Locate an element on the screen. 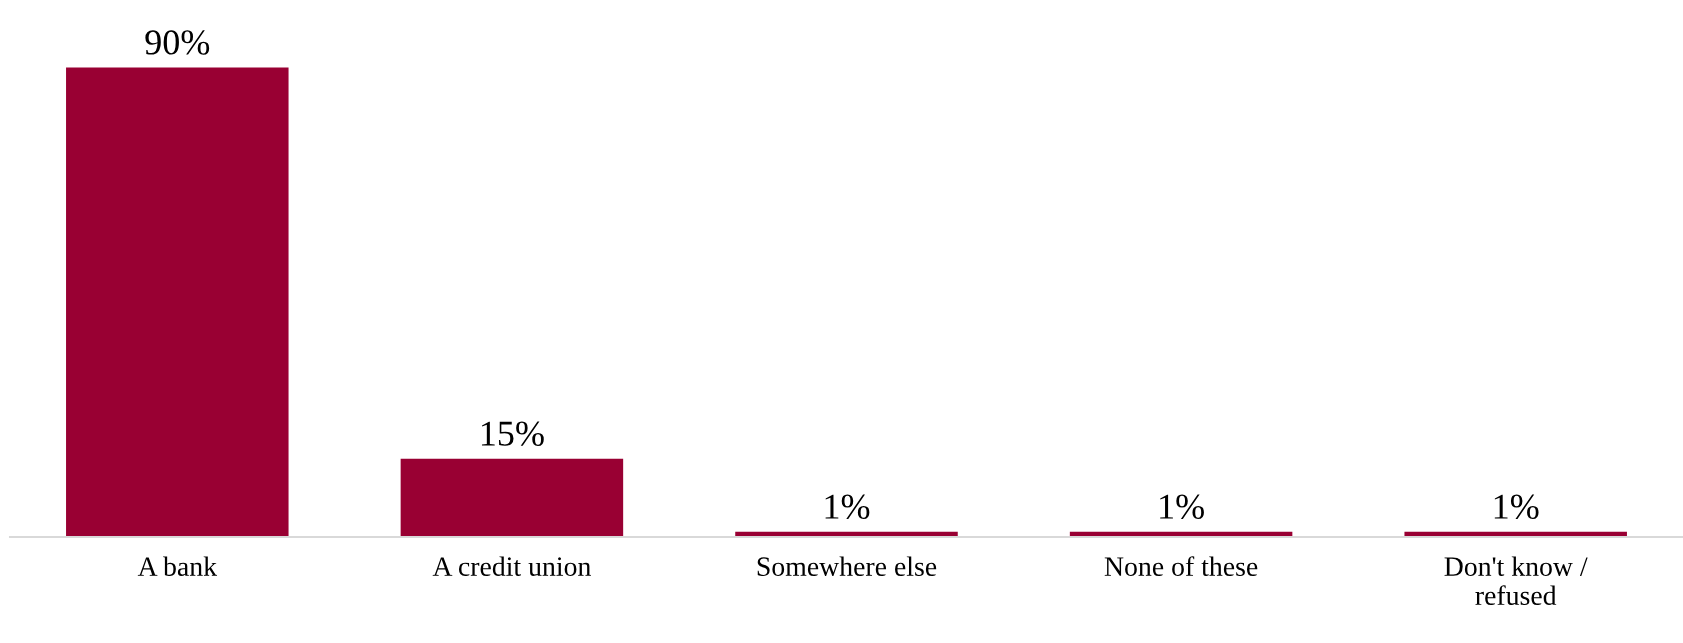 The height and width of the screenshot is (643, 1683). data-label: 90% is located at coordinates (177, 42).